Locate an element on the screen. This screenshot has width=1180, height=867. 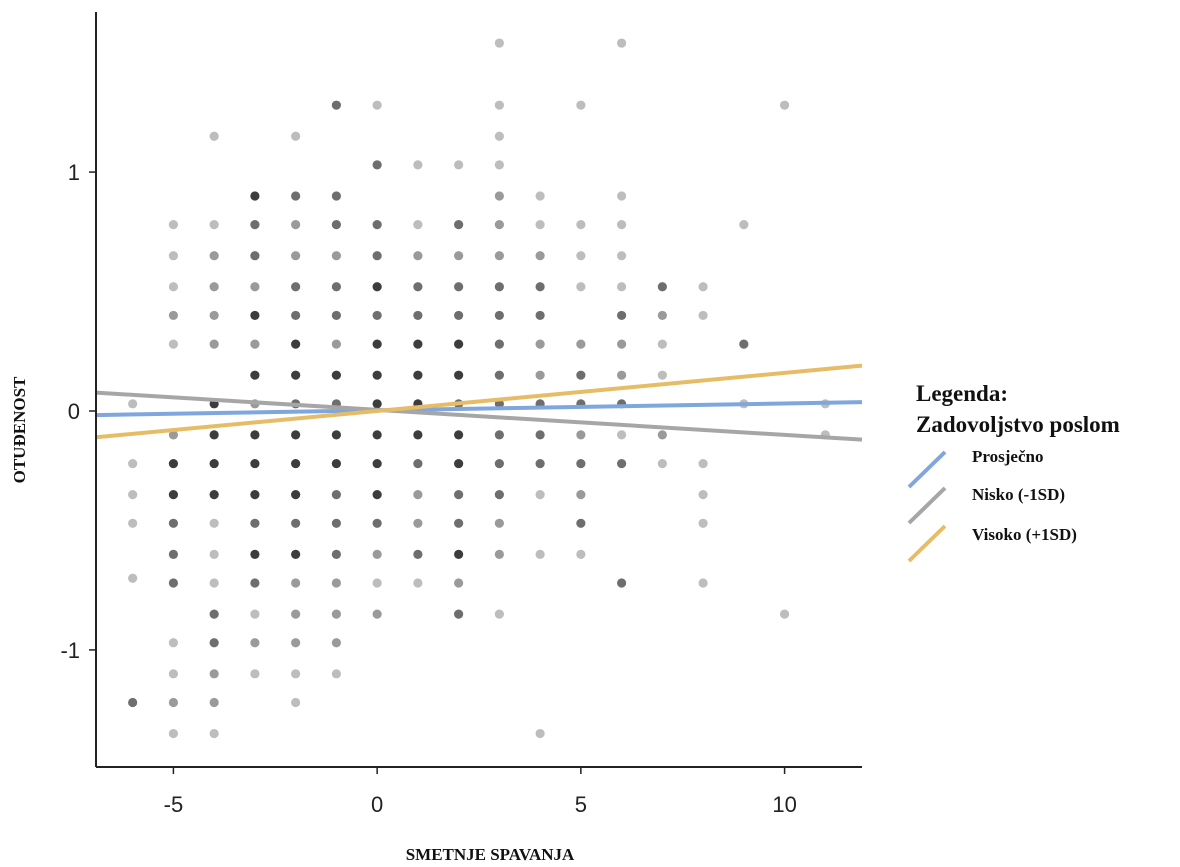
y-tick-label: 1 is located at coordinates (74, 172).